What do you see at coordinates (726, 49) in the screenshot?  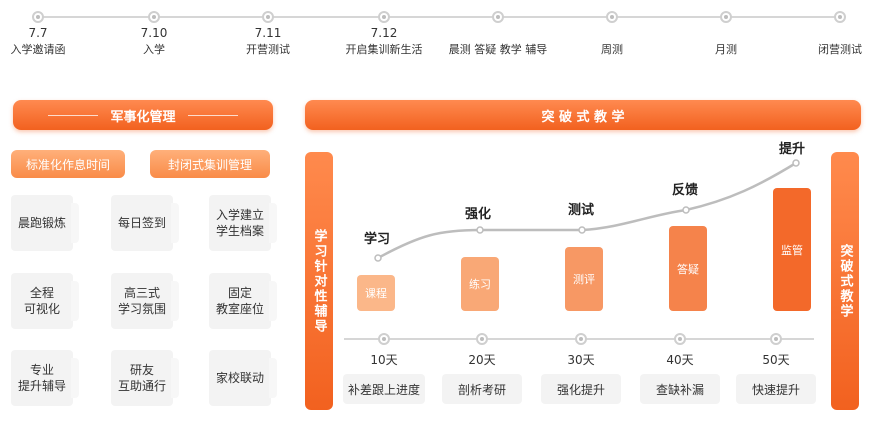 I see `timeline-label: 月测` at bounding box center [726, 49].